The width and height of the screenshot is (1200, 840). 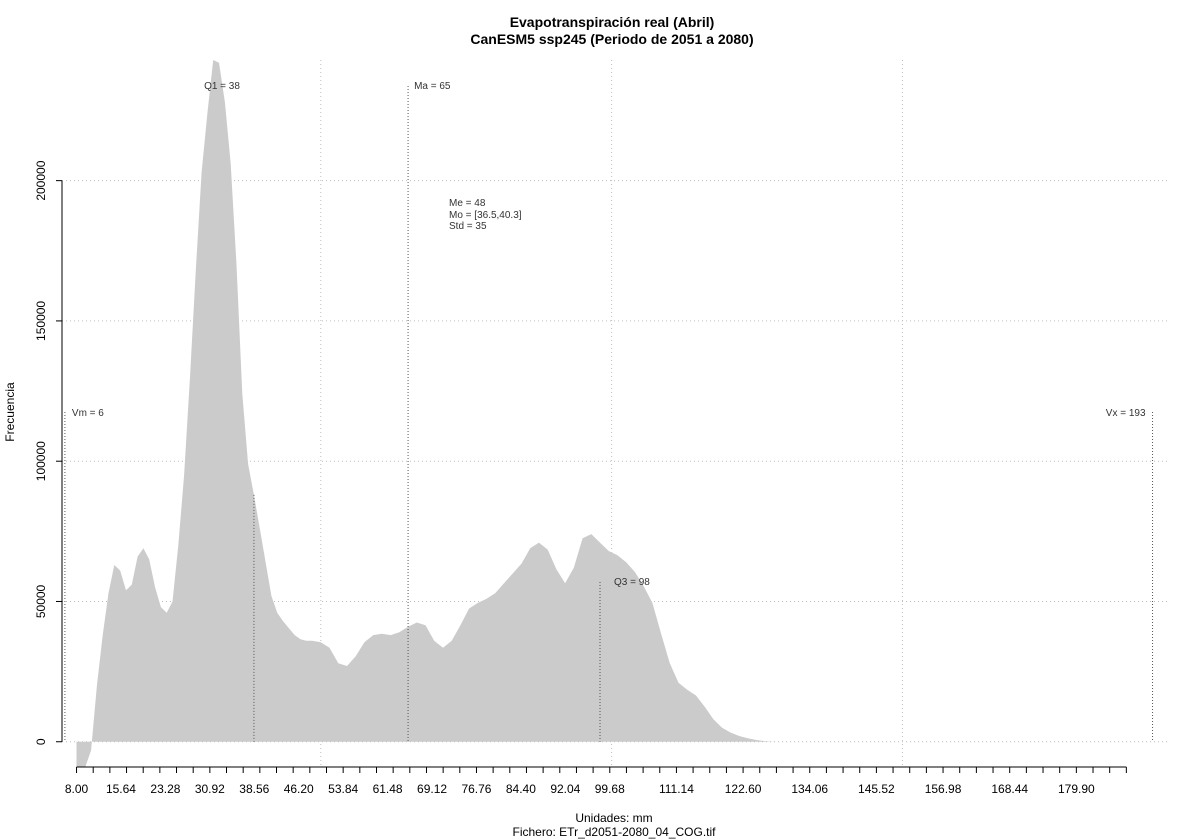 What do you see at coordinates (222, 86) in the screenshot?
I see `q1-marker-label: Q1 = 38` at bounding box center [222, 86].